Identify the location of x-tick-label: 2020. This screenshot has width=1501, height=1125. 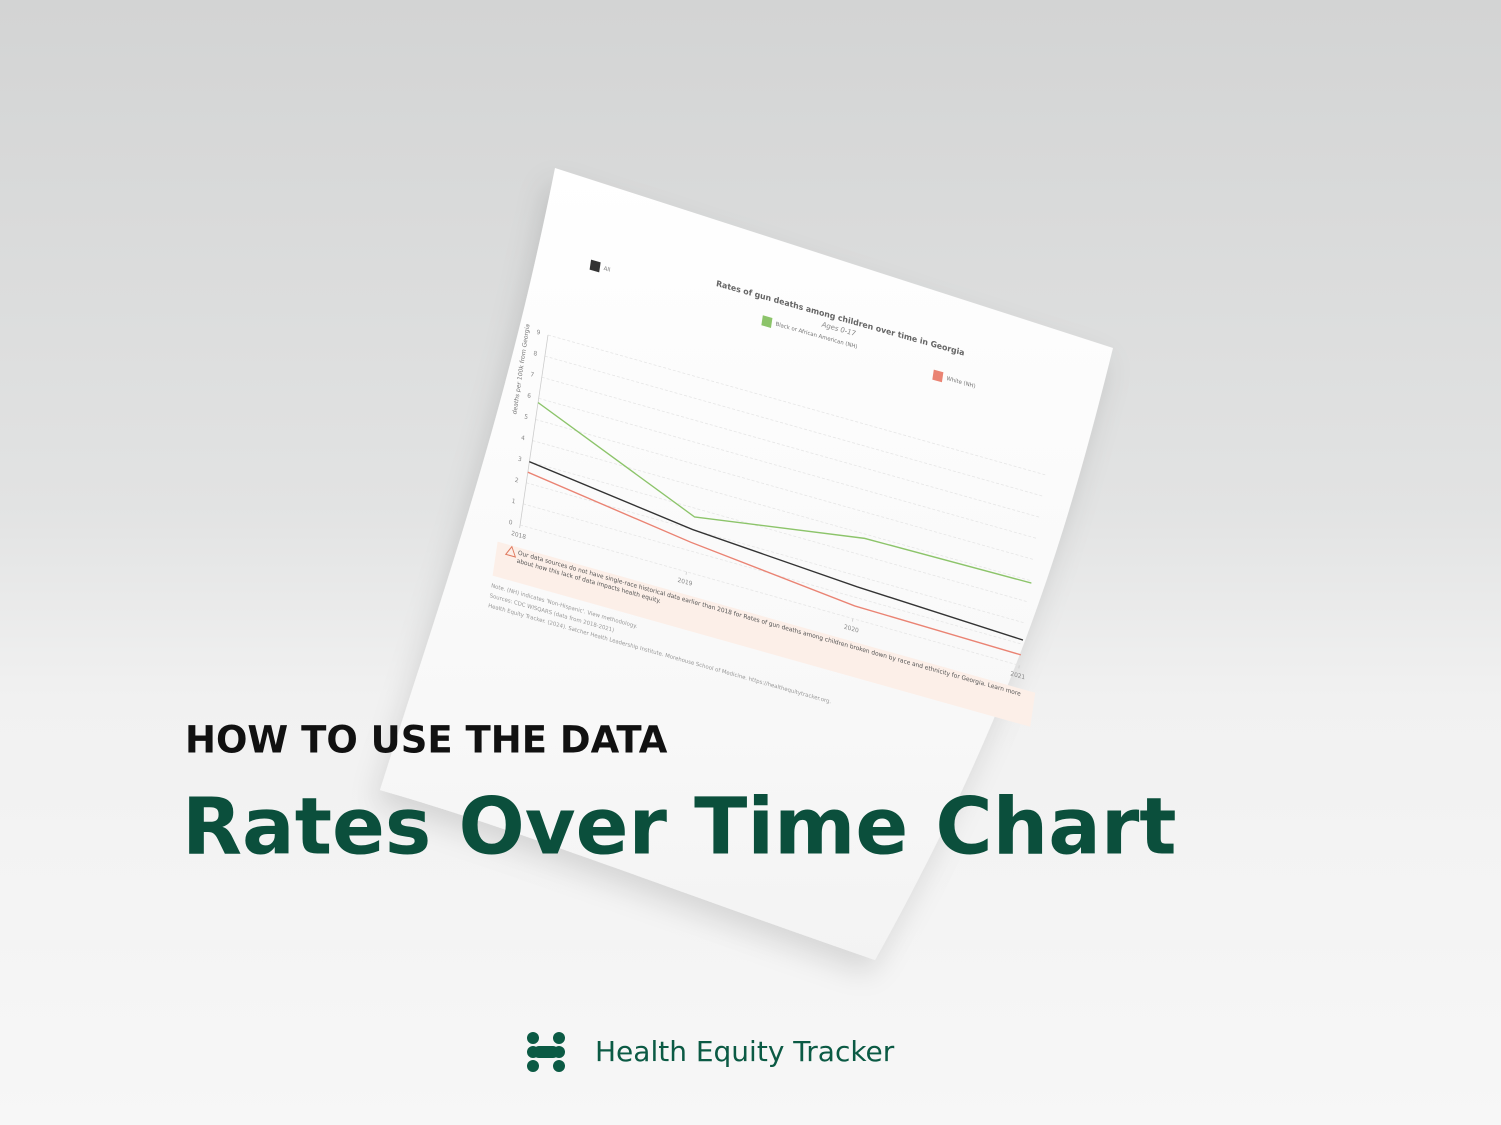
(851, 629).